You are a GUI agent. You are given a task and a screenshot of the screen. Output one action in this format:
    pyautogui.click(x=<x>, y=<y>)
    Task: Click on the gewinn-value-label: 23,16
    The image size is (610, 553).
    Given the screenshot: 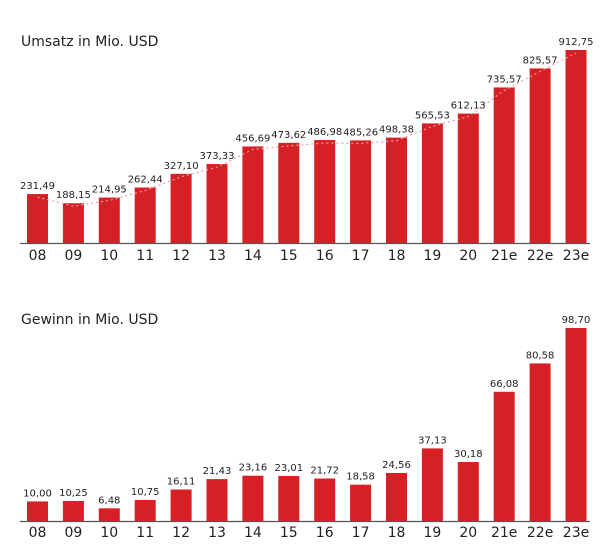 What is the action you would take?
    pyautogui.click(x=253, y=468)
    